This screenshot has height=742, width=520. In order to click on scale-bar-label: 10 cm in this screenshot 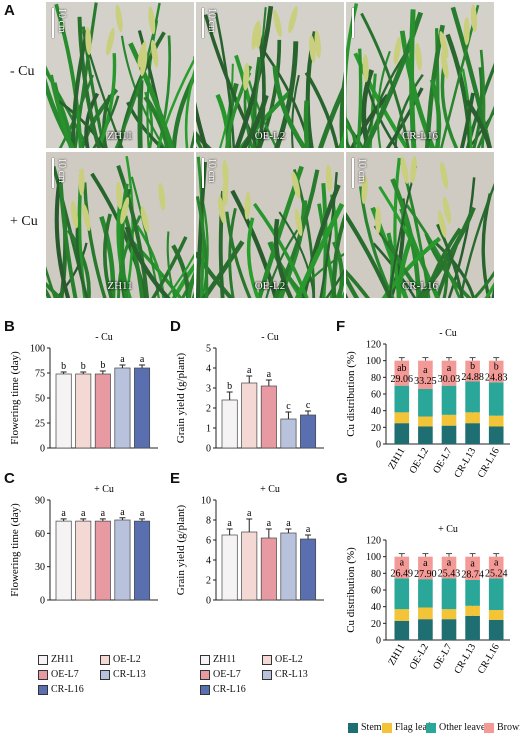, I will do `click(361, 170)`.